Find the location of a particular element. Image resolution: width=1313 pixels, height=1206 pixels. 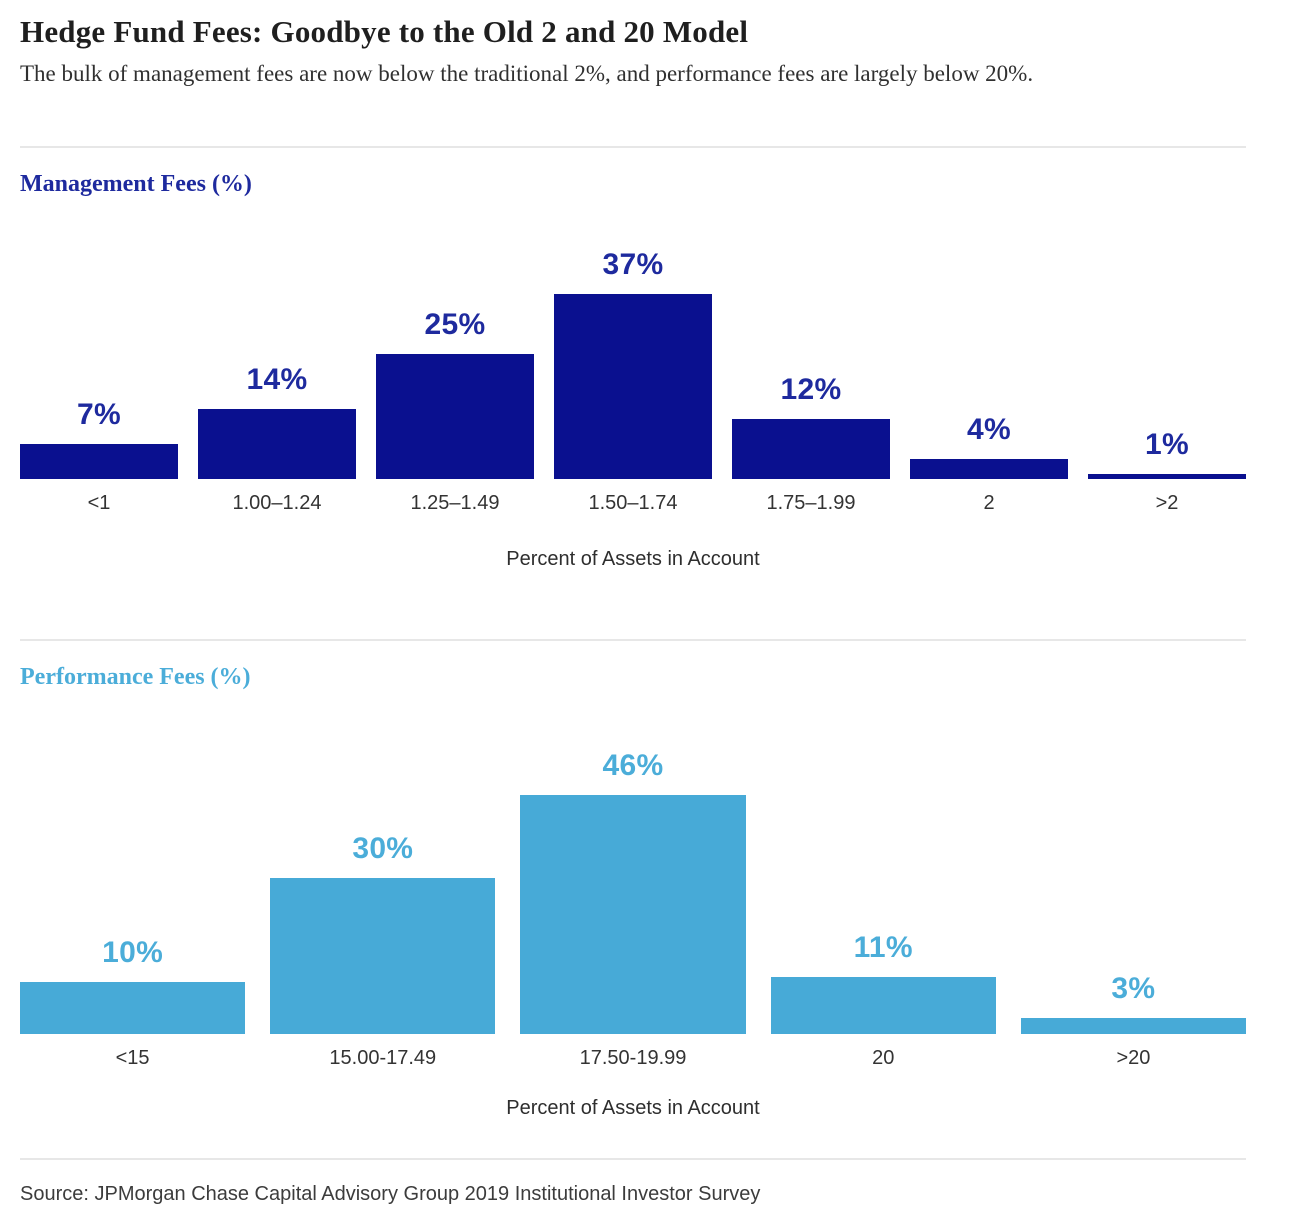

bar-column: 30% 15.00-17.49 is located at coordinates (383, 950).